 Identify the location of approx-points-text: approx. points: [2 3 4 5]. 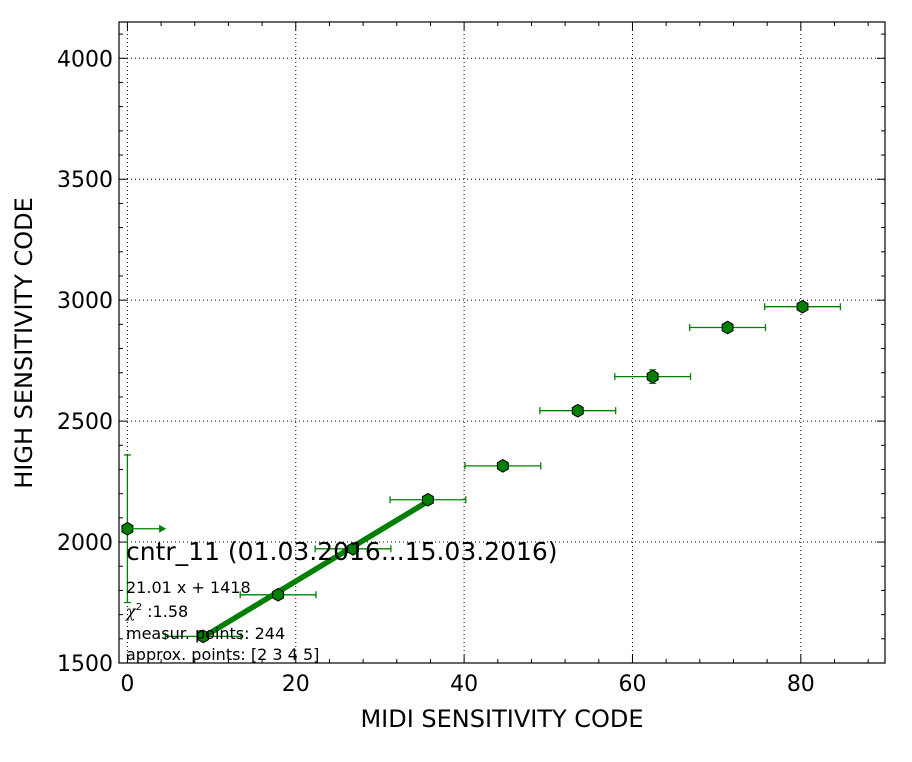
(222, 654).